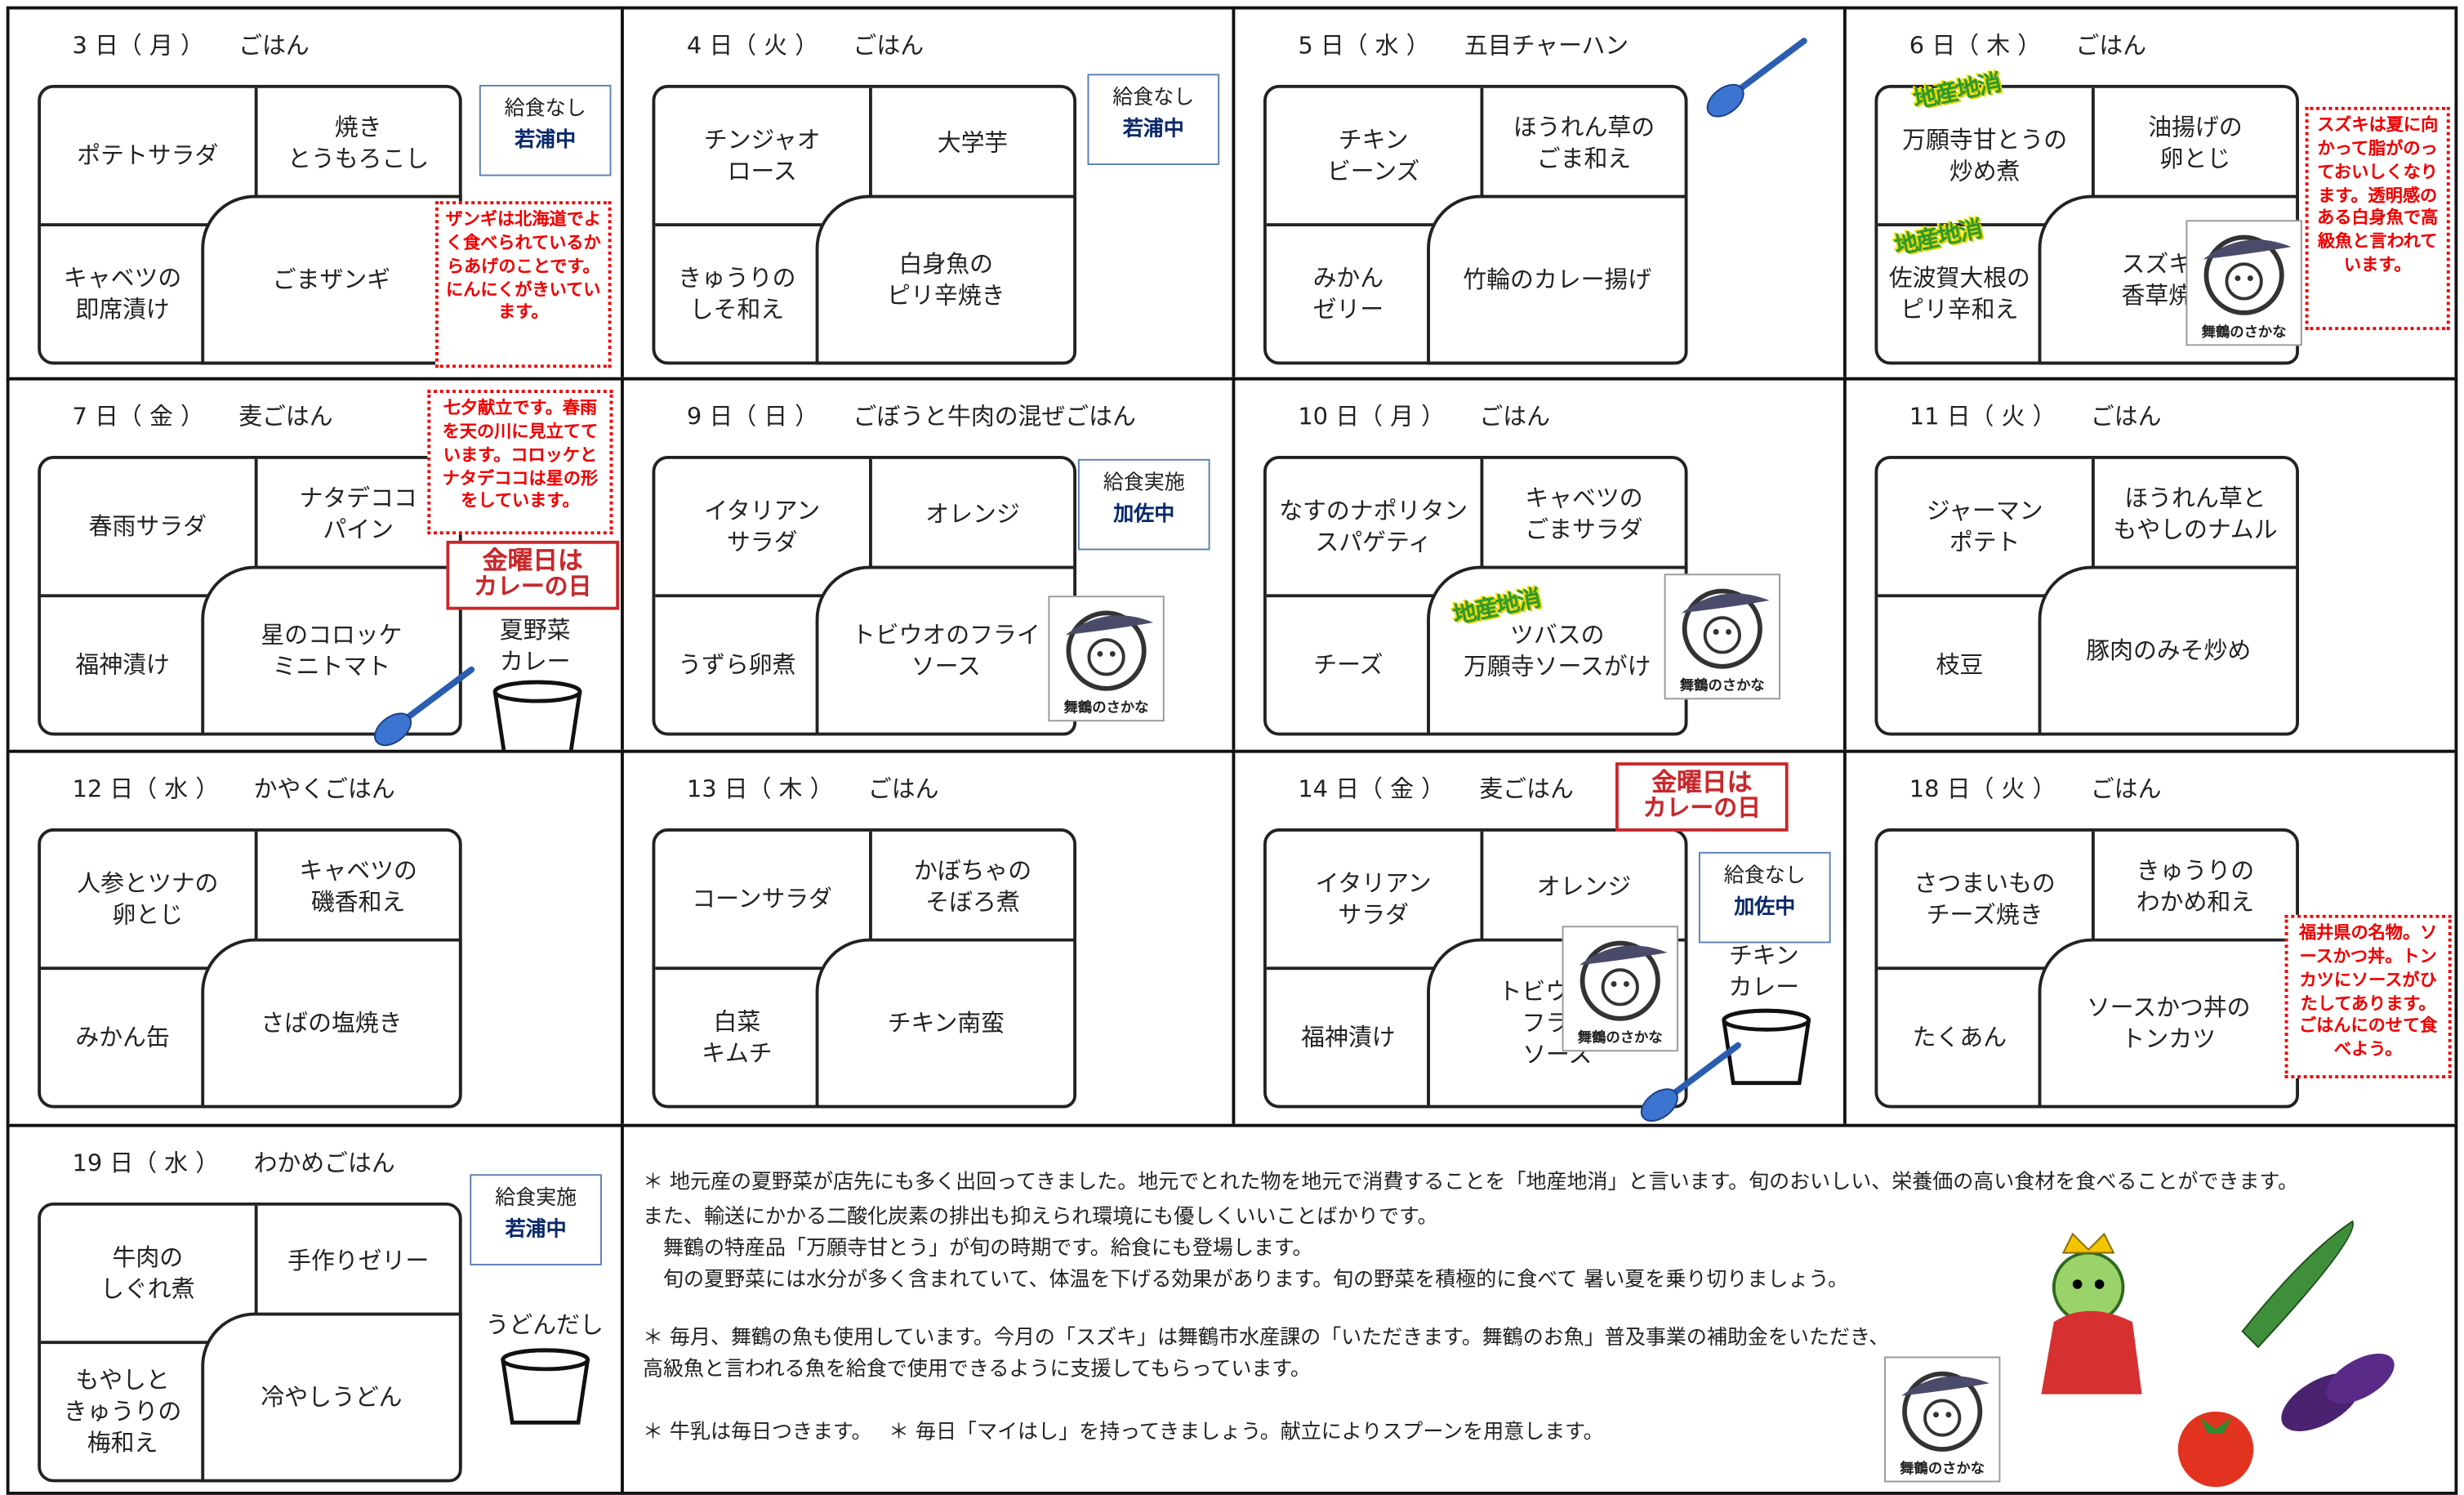 This screenshot has width=2464, height=1495. What do you see at coordinates (864, 968) in the screenshot?
I see `tray: コーンサラダ かぼちゃの そぼろ煮 白菜 キムチ チキン南蛮` at bounding box center [864, 968].